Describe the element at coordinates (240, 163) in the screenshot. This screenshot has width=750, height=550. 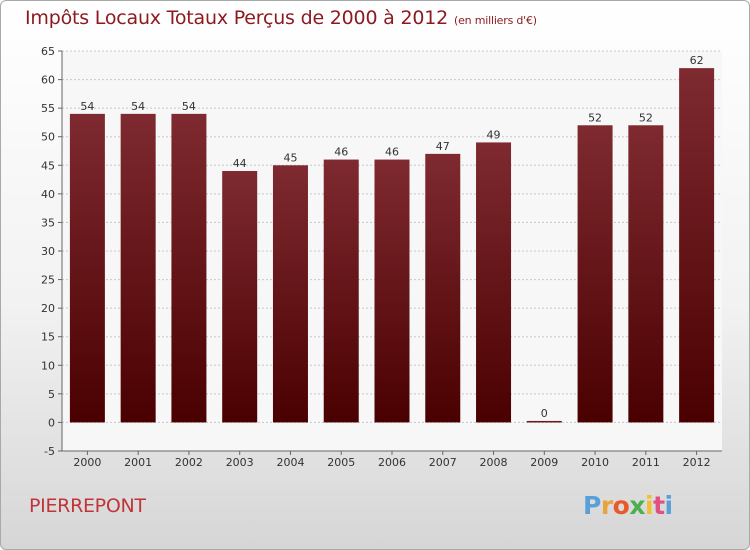
I see `bar-value-label: 44` at that location.